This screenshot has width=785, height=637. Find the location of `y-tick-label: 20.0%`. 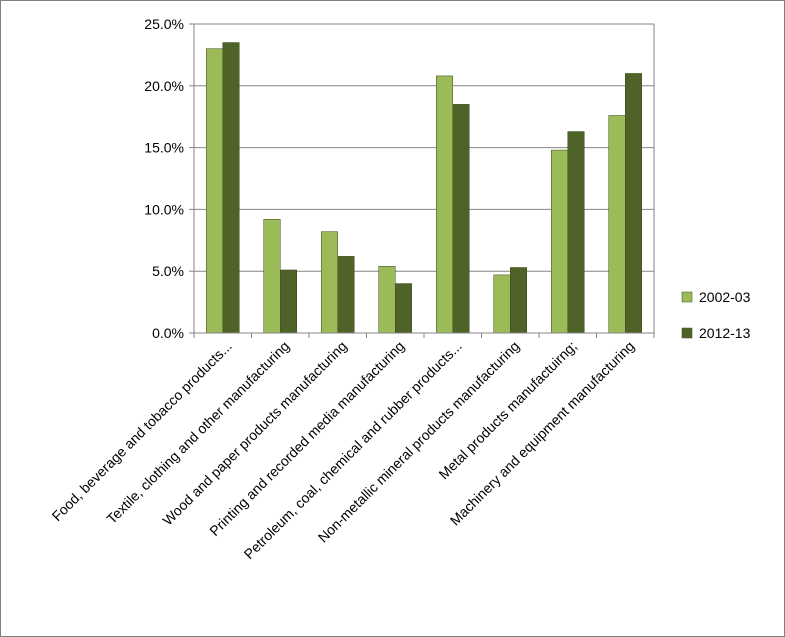

y-tick-label: 20.0% is located at coordinates (164, 86).